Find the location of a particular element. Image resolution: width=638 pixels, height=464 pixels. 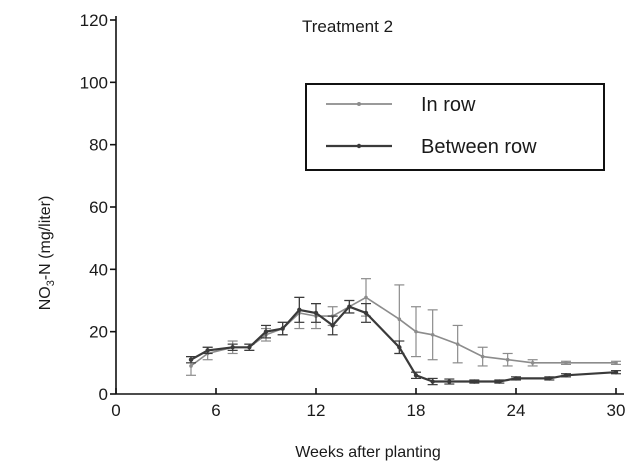

y-tick-label: 0 is located at coordinates (103, 394).